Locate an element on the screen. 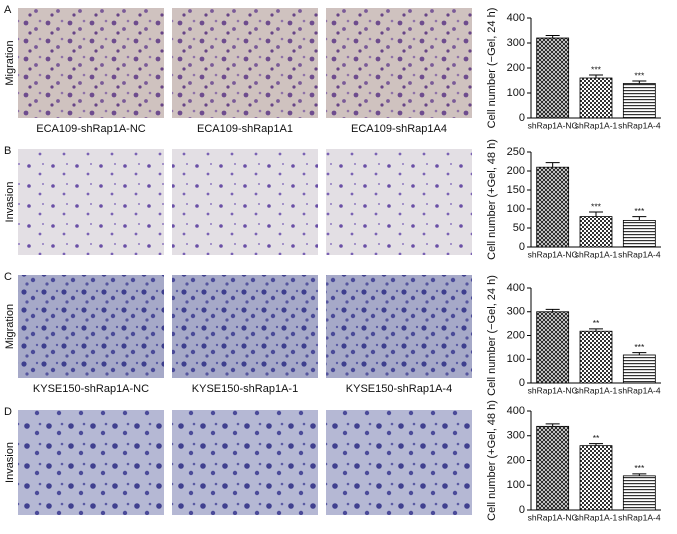  panel-letter: D is located at coordinates (8, 412).